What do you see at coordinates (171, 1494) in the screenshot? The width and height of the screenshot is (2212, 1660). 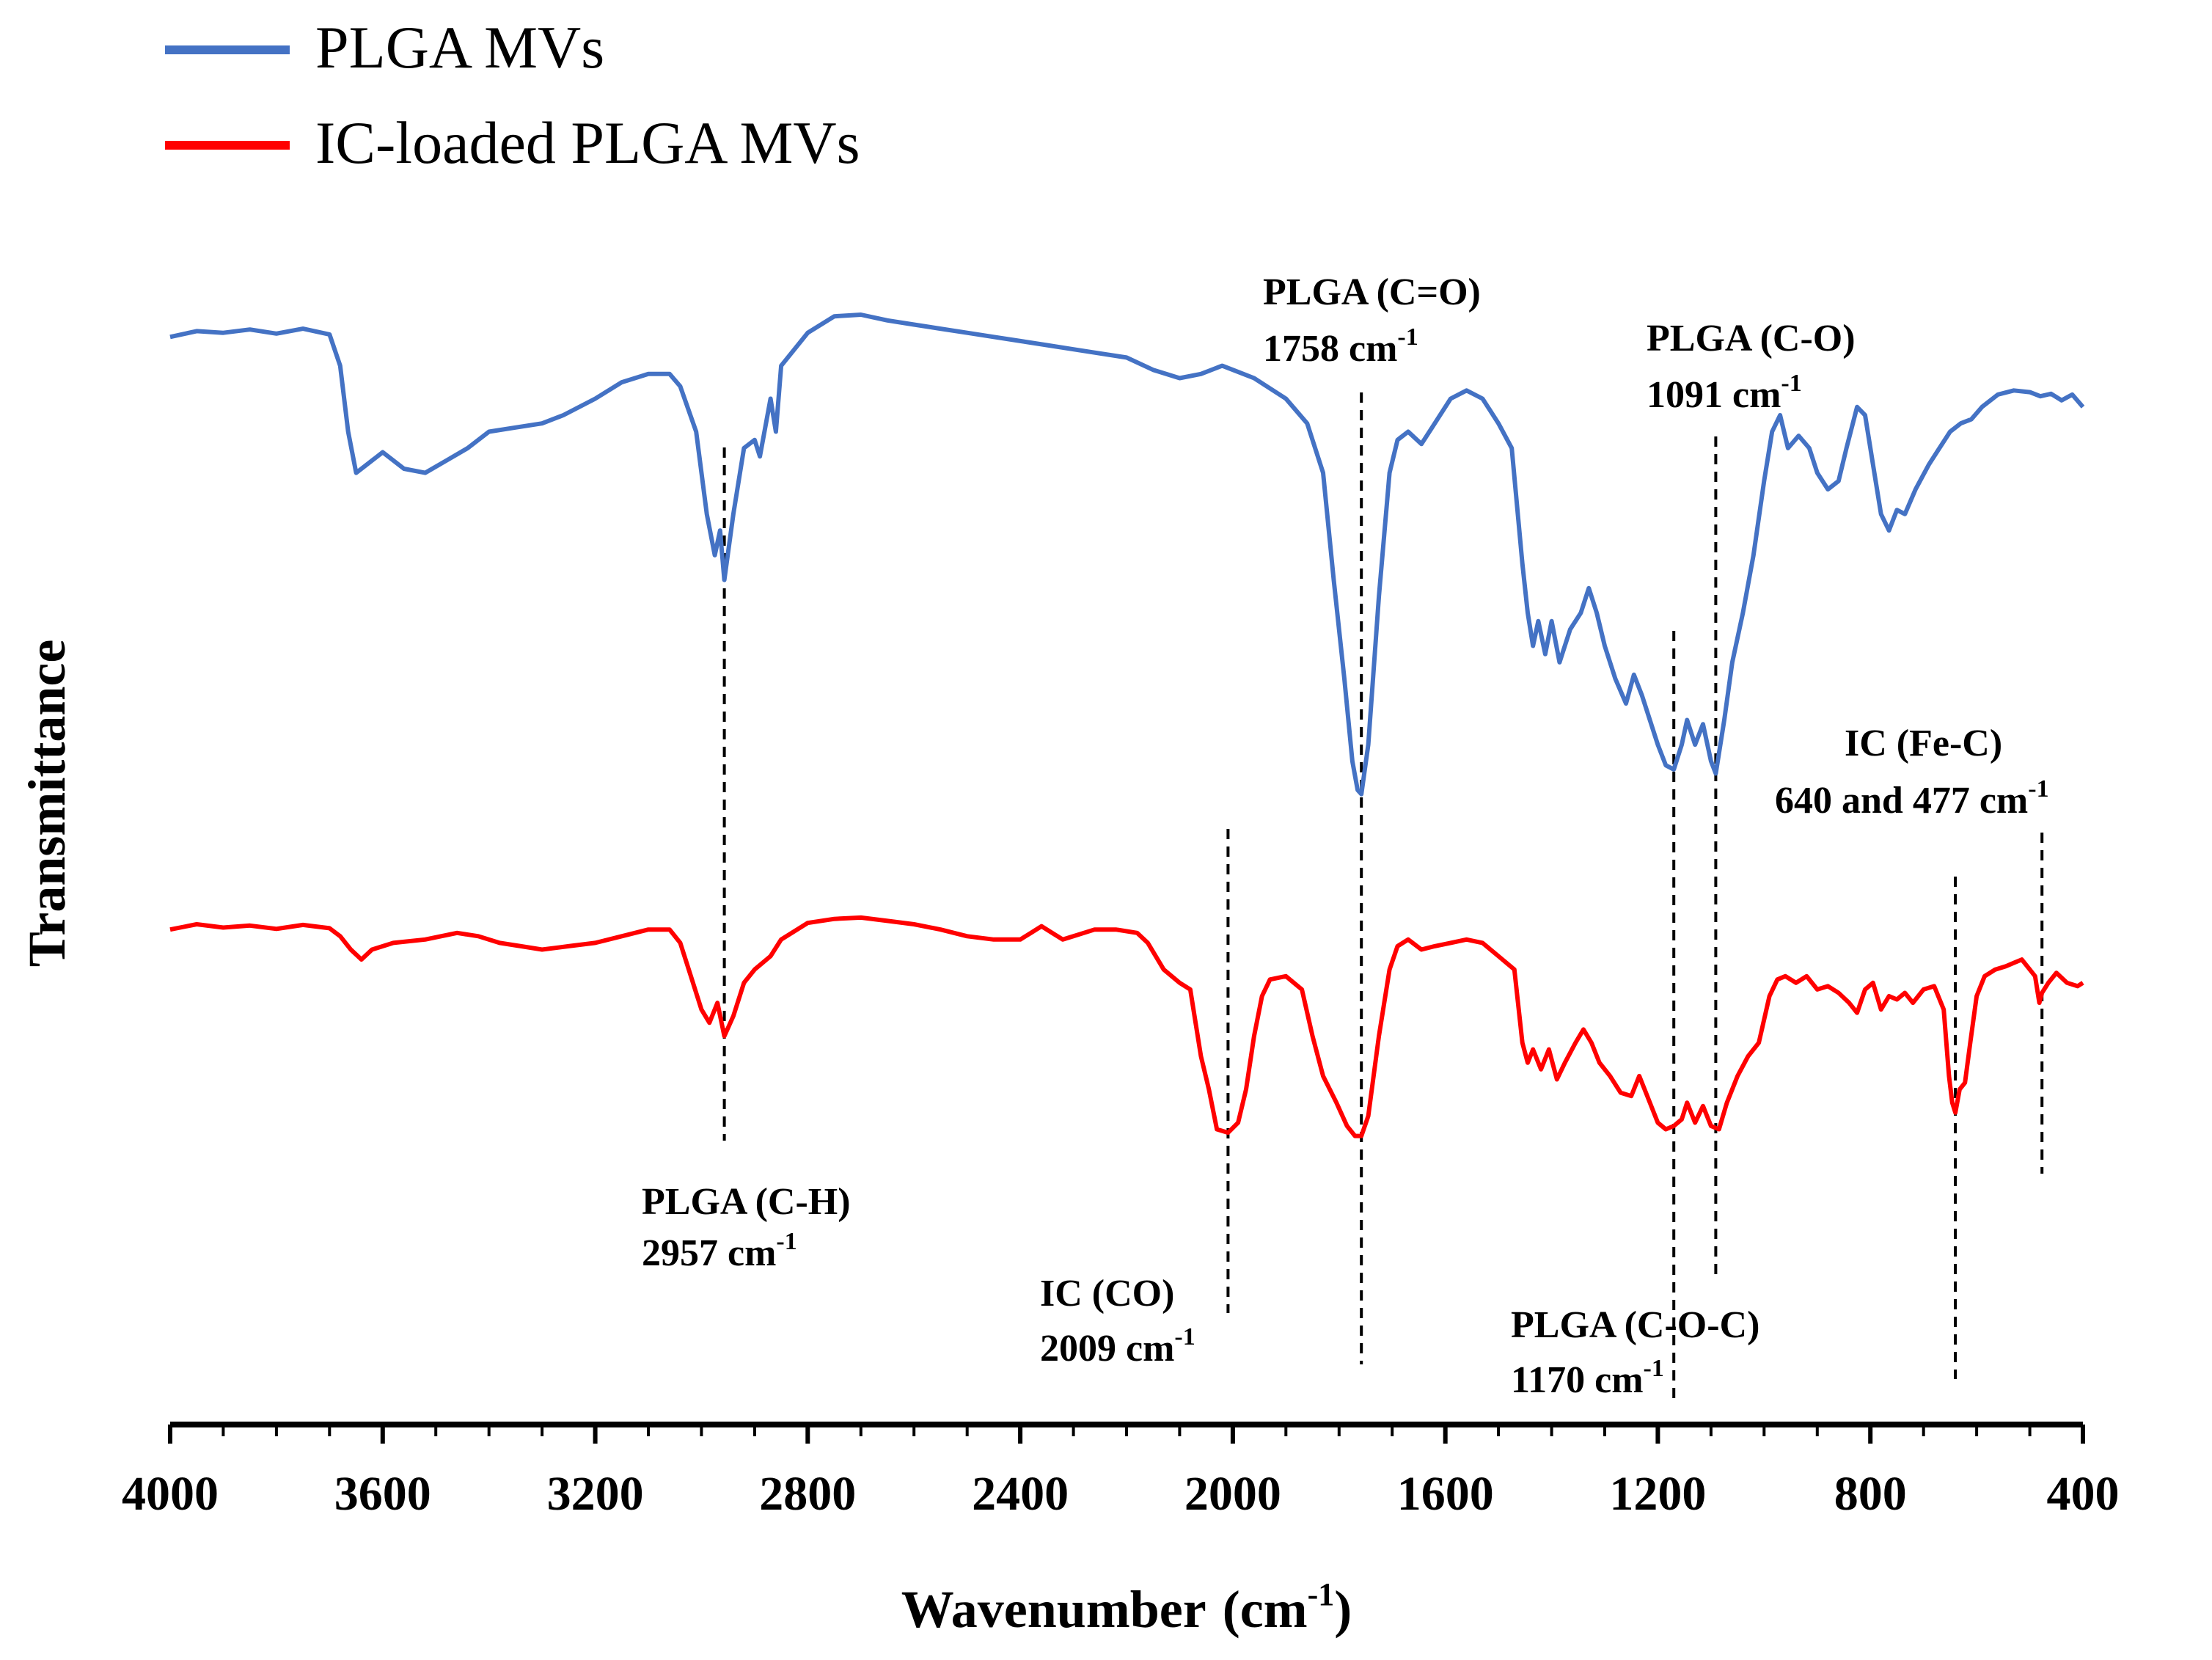 I see `x-tick-label-4000: 4000` at bounding box center [171, 1494].